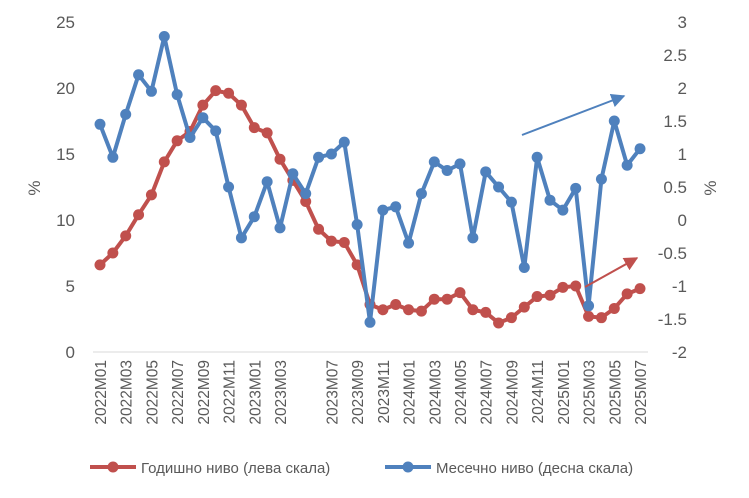 The height and width of the screenshot is (498, 749). What do you see at coordinates (512, 392) in the screenshot?
I see `x-tick-label: 2024M09` at bounding box center [512, 392].